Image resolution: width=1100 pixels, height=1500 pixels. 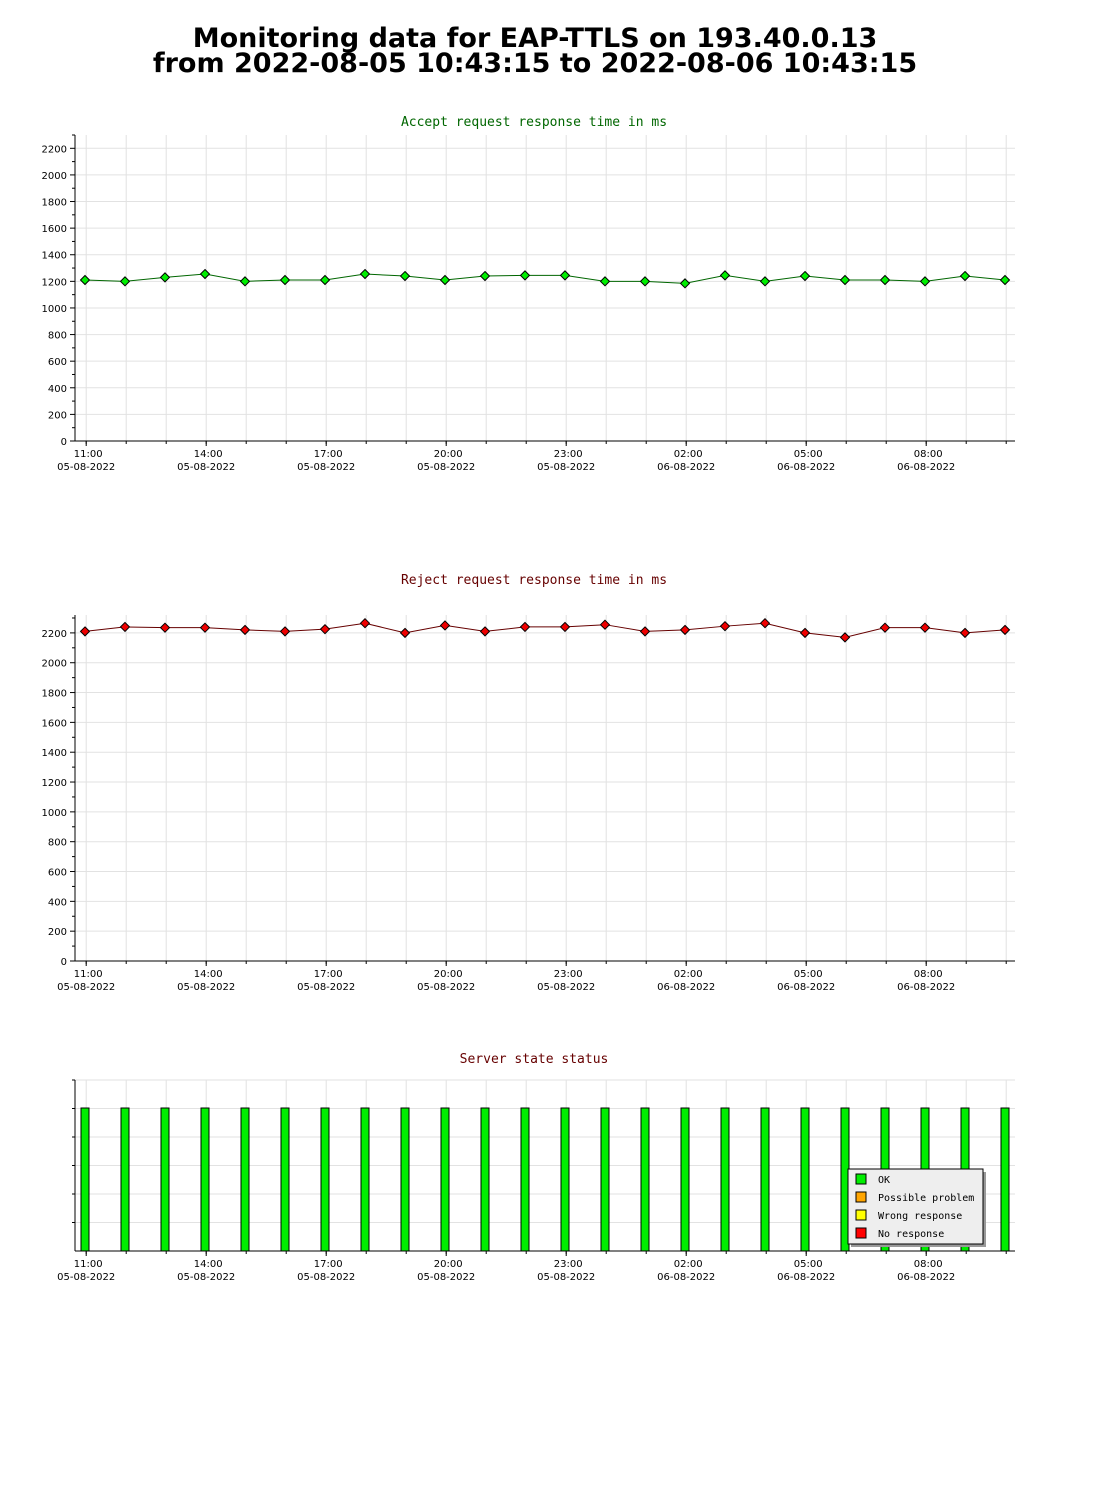 What do you see at coordinates (54, 783) in the screenshot?
I see `reject-y-tick-label: 1200` at bounding box center [54, 783].